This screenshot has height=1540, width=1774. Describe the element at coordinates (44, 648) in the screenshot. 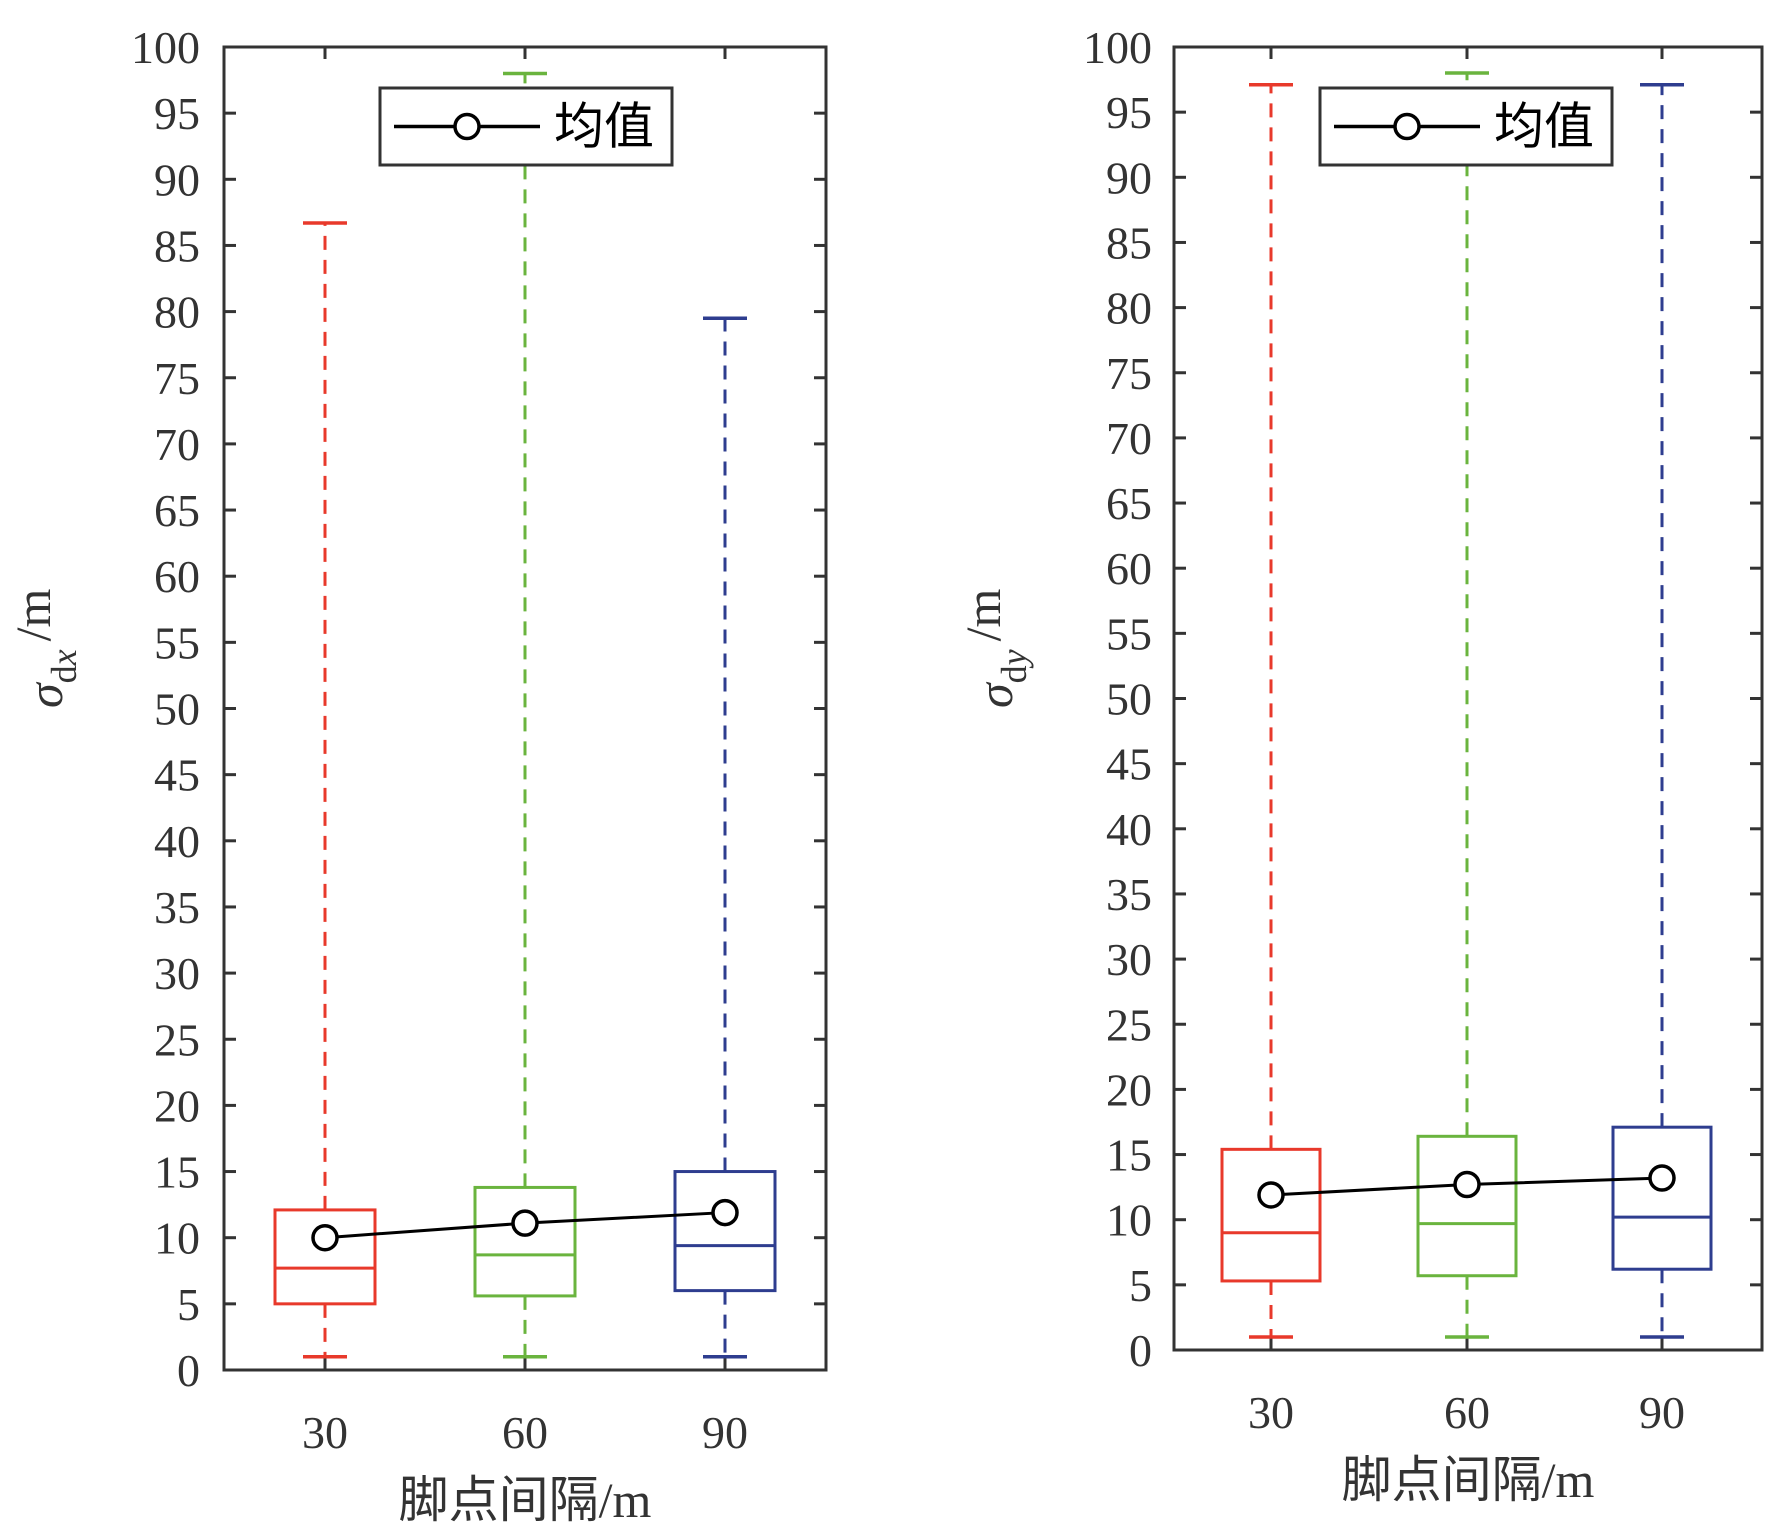

I see `y-axis-title: σdx/m` at that location.